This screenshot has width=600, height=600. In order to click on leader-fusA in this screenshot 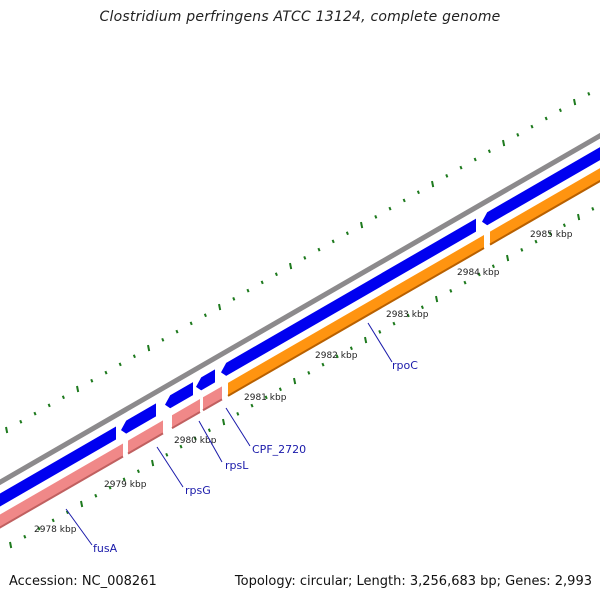, I will do `click(79, 527)`.